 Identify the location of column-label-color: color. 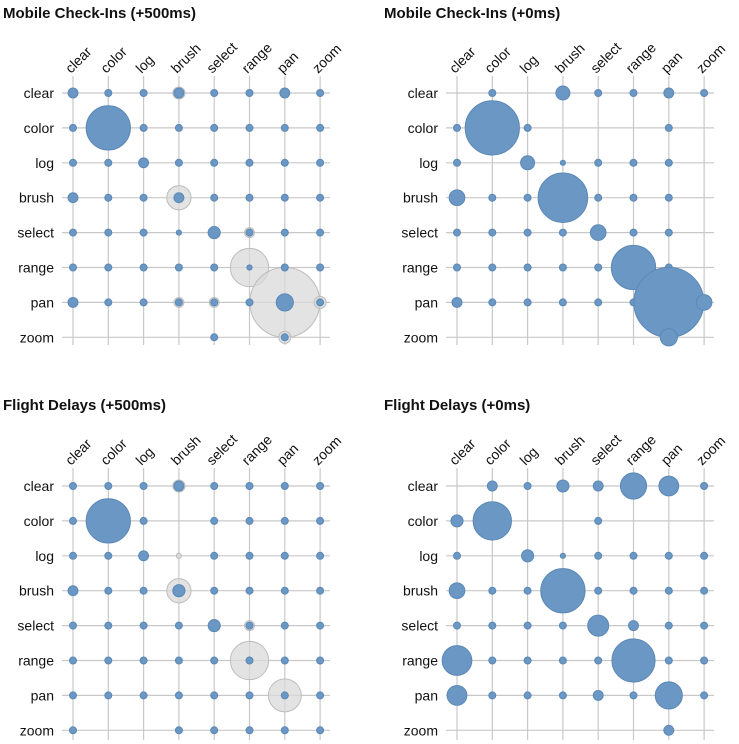
(497, 451).